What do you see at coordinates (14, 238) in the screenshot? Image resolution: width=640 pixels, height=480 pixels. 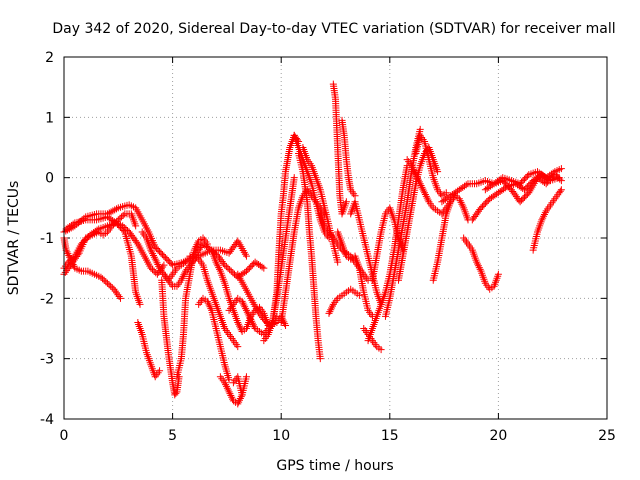 I see `y-axis-label: SDTVAR / TECUs` at bounding box center [14, 238].